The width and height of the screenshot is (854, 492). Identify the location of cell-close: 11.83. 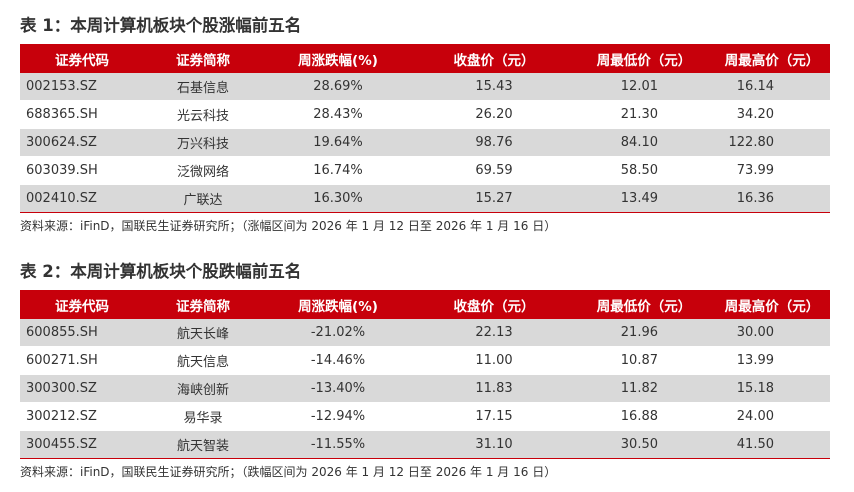
(494, 388).